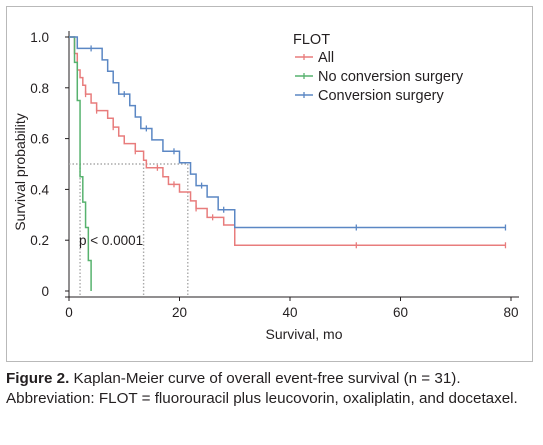 The width and height of the screenshot is (543, 445). I want to click on y-tick-label: 0, so click(45, 291).